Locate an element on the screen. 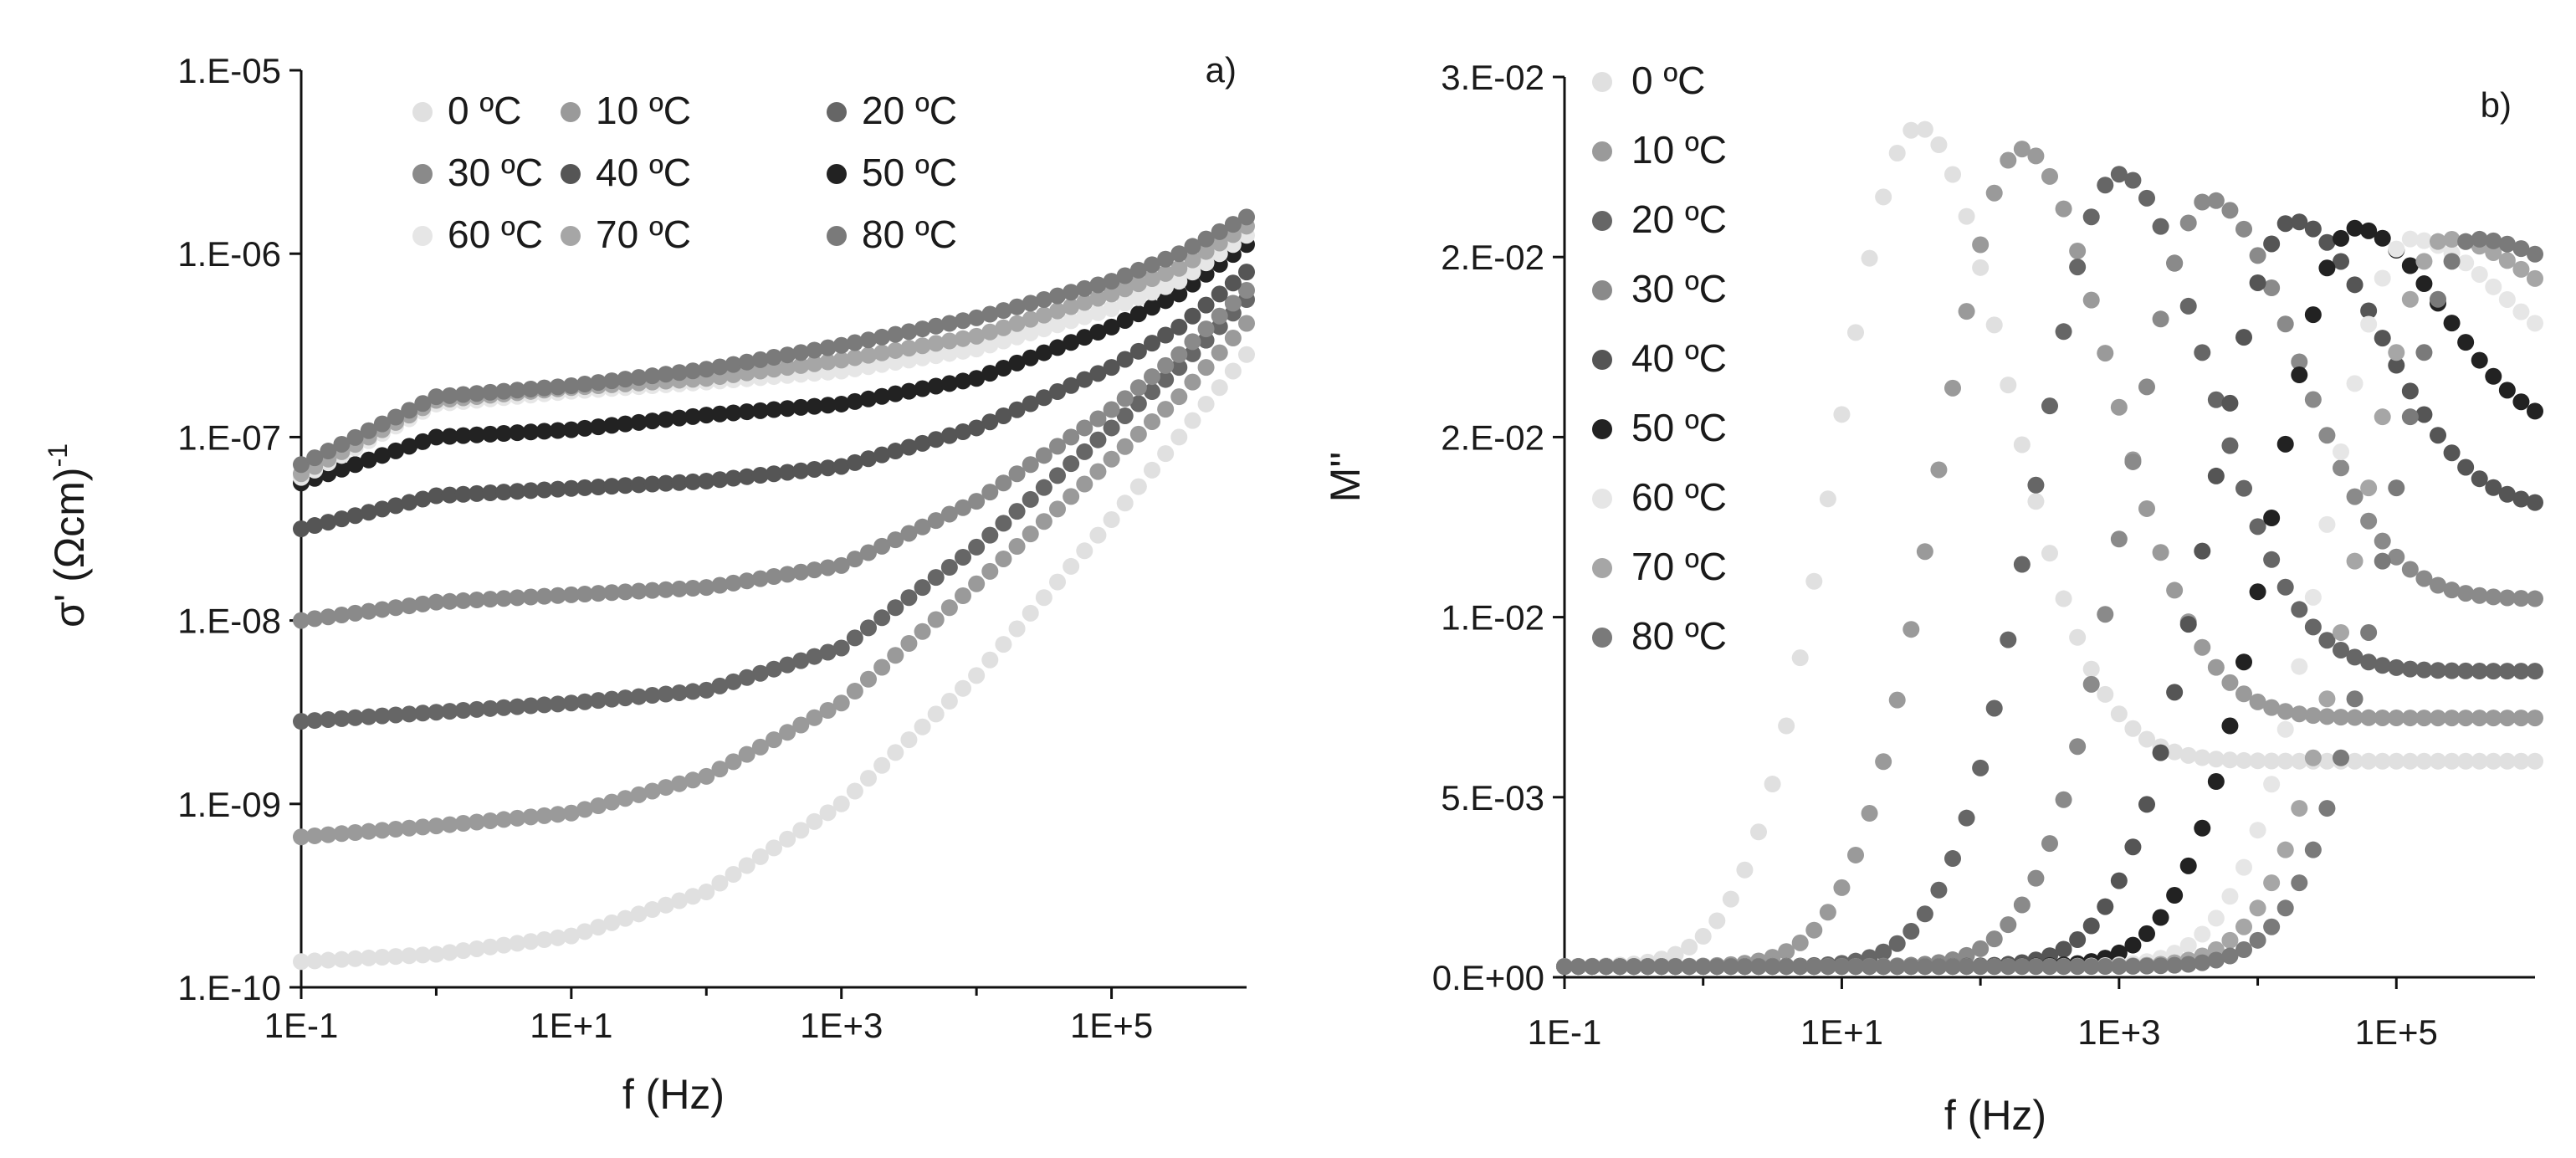 This screenshot has height=1158, width=2576. legend-label: 50 ºC is located at coordinates (1679, 427).